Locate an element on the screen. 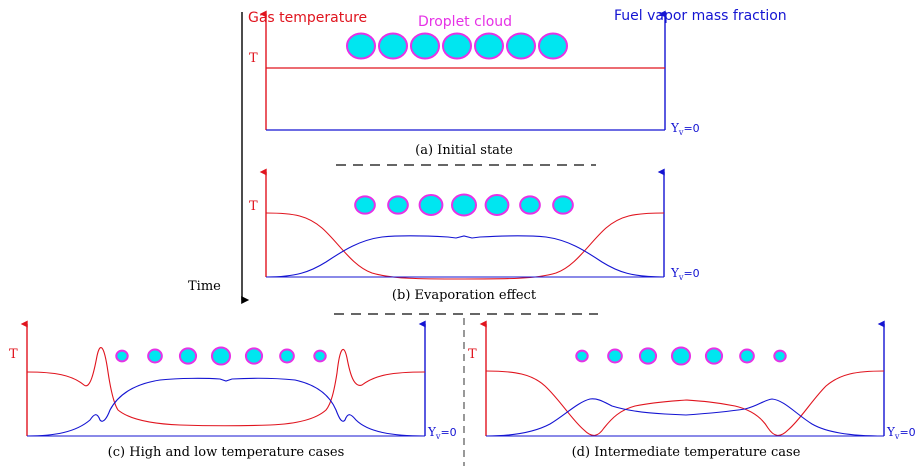 This screenshot has height=466, width=922. panel-a-yv-label: Yv=0 is located at coordinates (685, 129).